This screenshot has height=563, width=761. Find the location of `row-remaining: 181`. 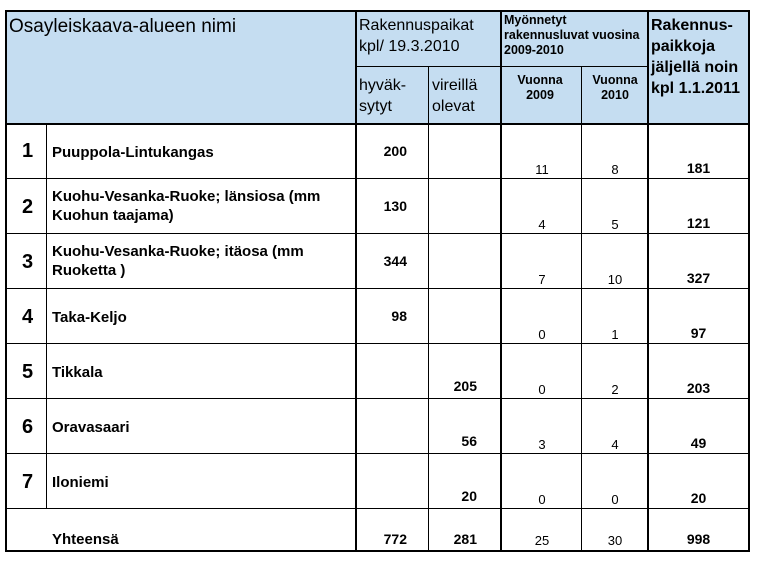

row-remaining: 181 is located at coordinates (698, 168).